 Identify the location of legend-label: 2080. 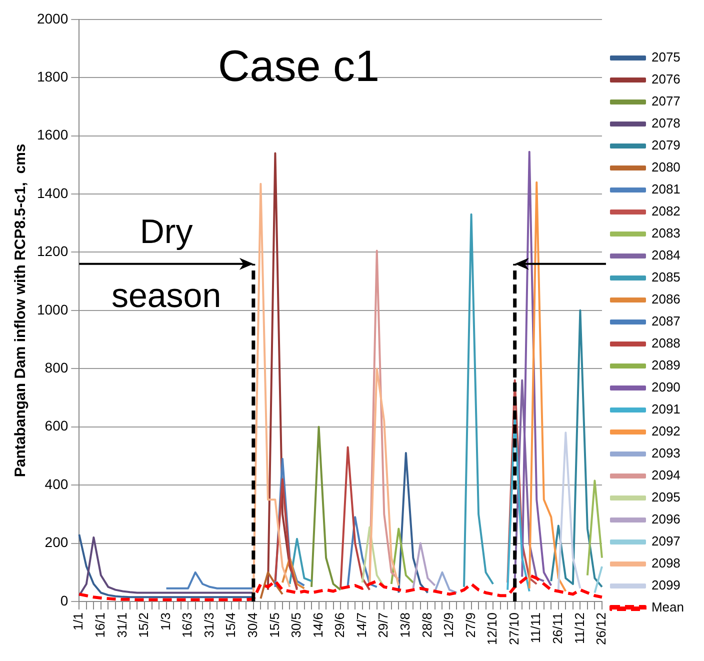
(665, 167).